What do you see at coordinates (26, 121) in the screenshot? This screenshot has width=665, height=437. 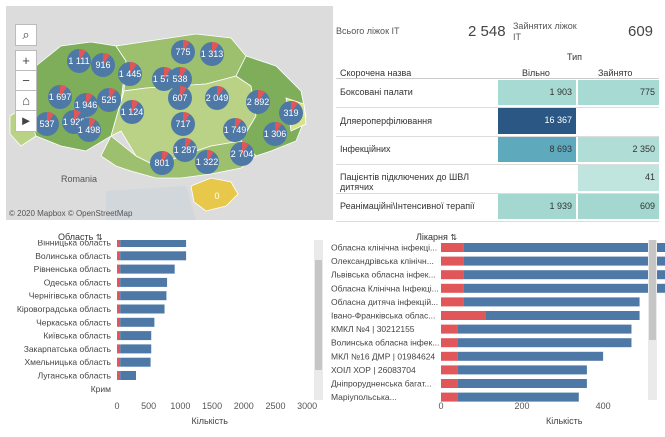 I see `pan-button: ►` at bounding box center [26, 121].